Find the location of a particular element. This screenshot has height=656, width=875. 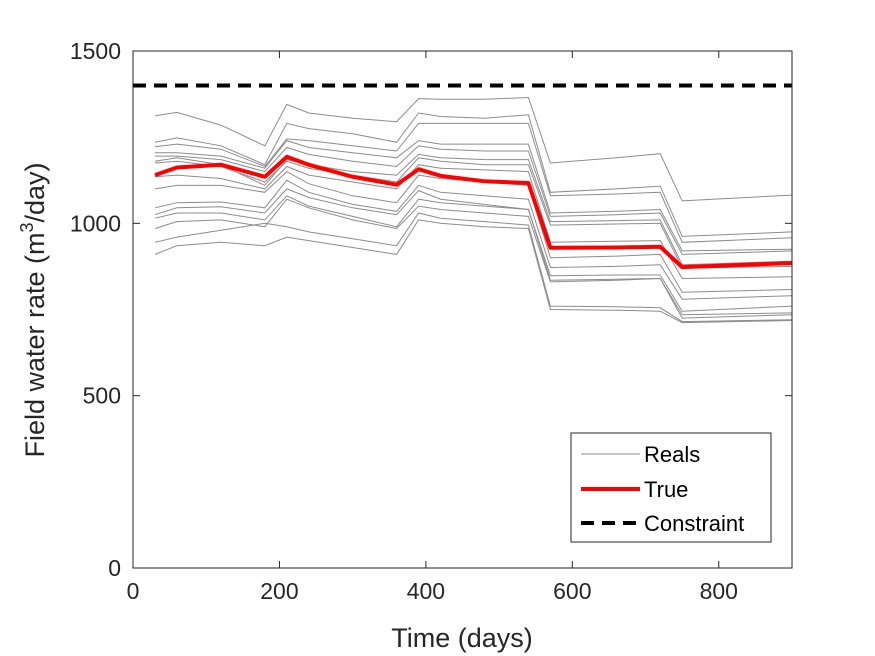

y-axis-label-suffix: /day) is located at coordinates (35, 192).